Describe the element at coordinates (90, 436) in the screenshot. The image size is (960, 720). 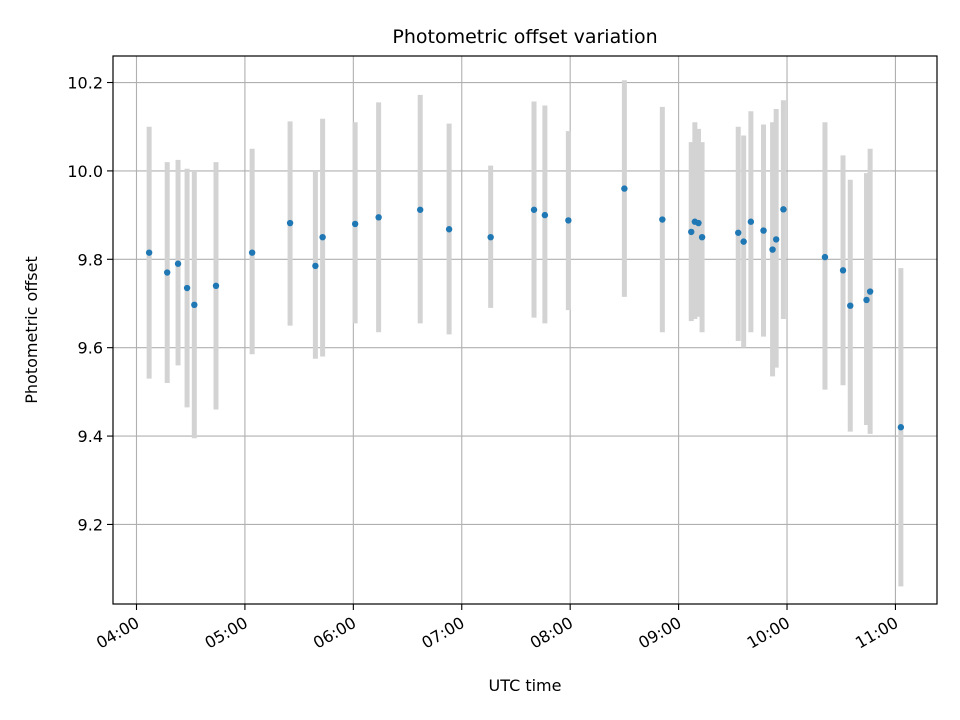
I see `y-tick-label: 9.4` at that location.